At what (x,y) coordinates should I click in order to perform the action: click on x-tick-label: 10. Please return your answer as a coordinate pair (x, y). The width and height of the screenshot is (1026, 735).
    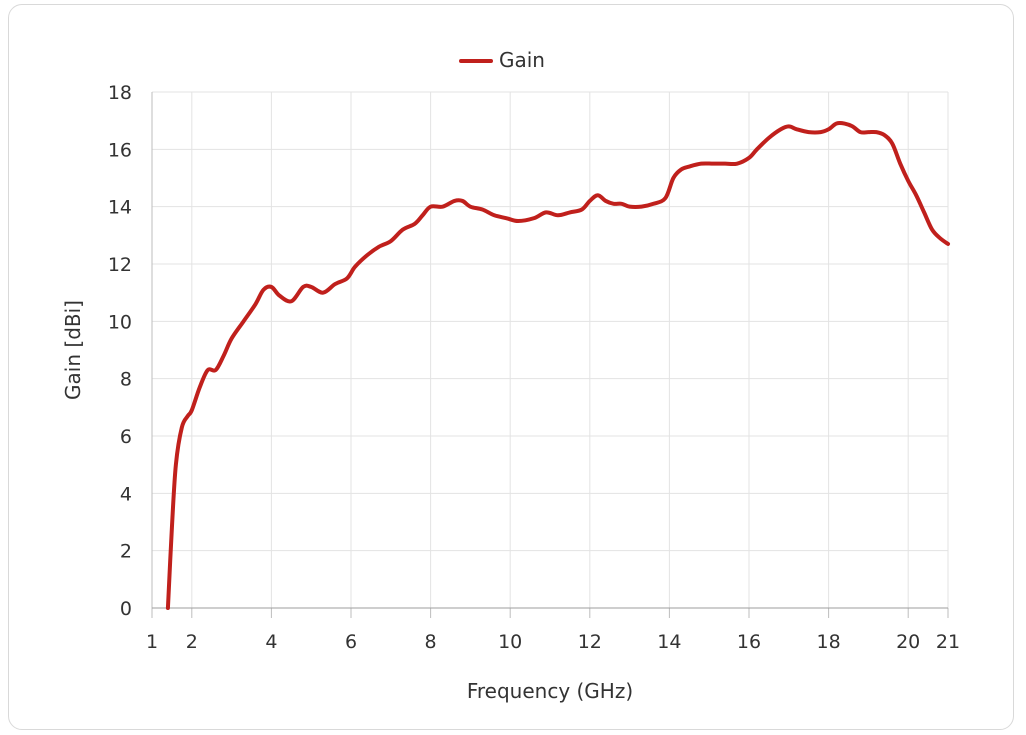
    Looking at the image, I should click on (510, 642).